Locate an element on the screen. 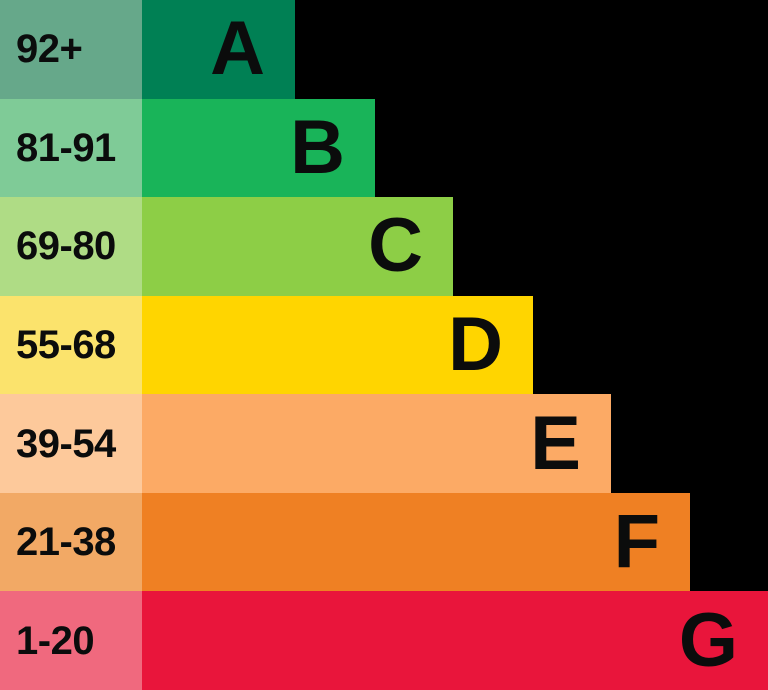 This screenshot has width=768, height=690. band-range-cell-d: 55-68 is located at coordinates (71, 345).